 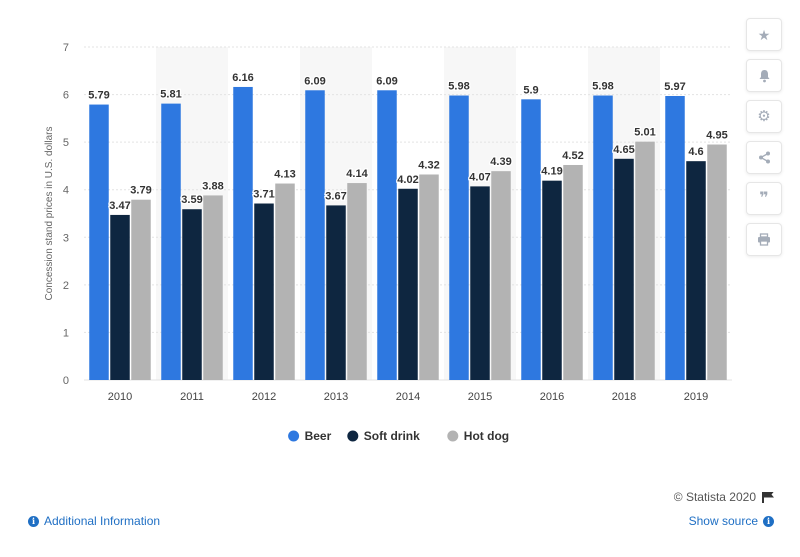 I want to click on data-label: 5.97, so click(x=674, y=87).